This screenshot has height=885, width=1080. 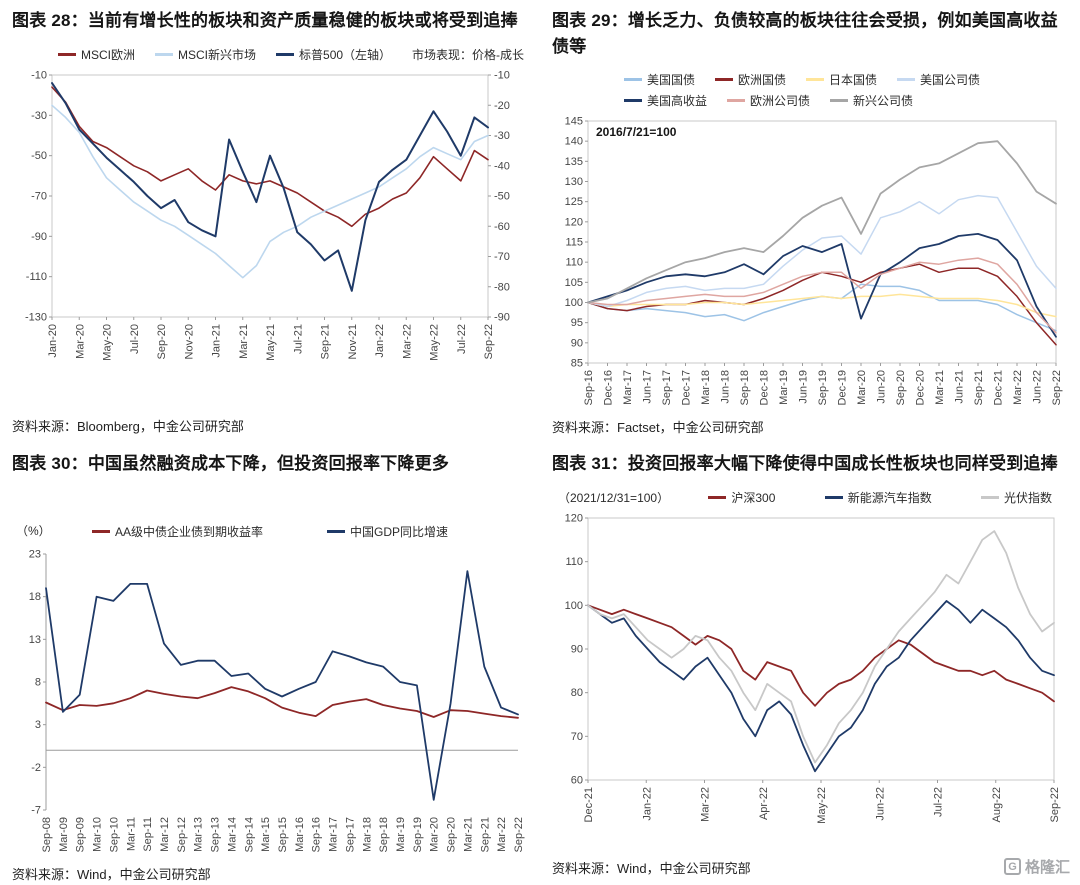 I want to click on legend-item: 日本国债, so click(x=841, y=79).